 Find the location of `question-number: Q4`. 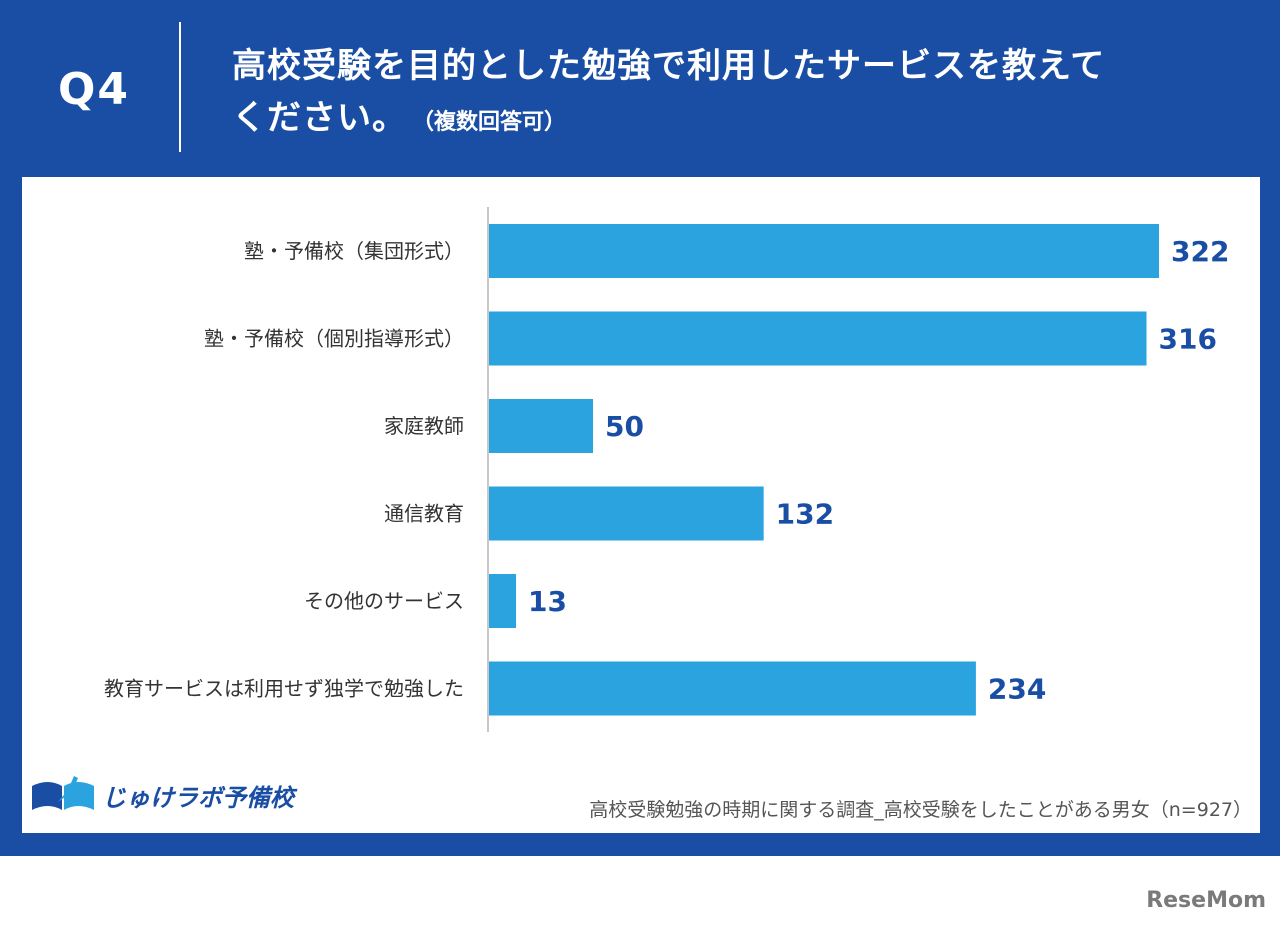

question-number: Q4 is located at coordinates (94, 89).